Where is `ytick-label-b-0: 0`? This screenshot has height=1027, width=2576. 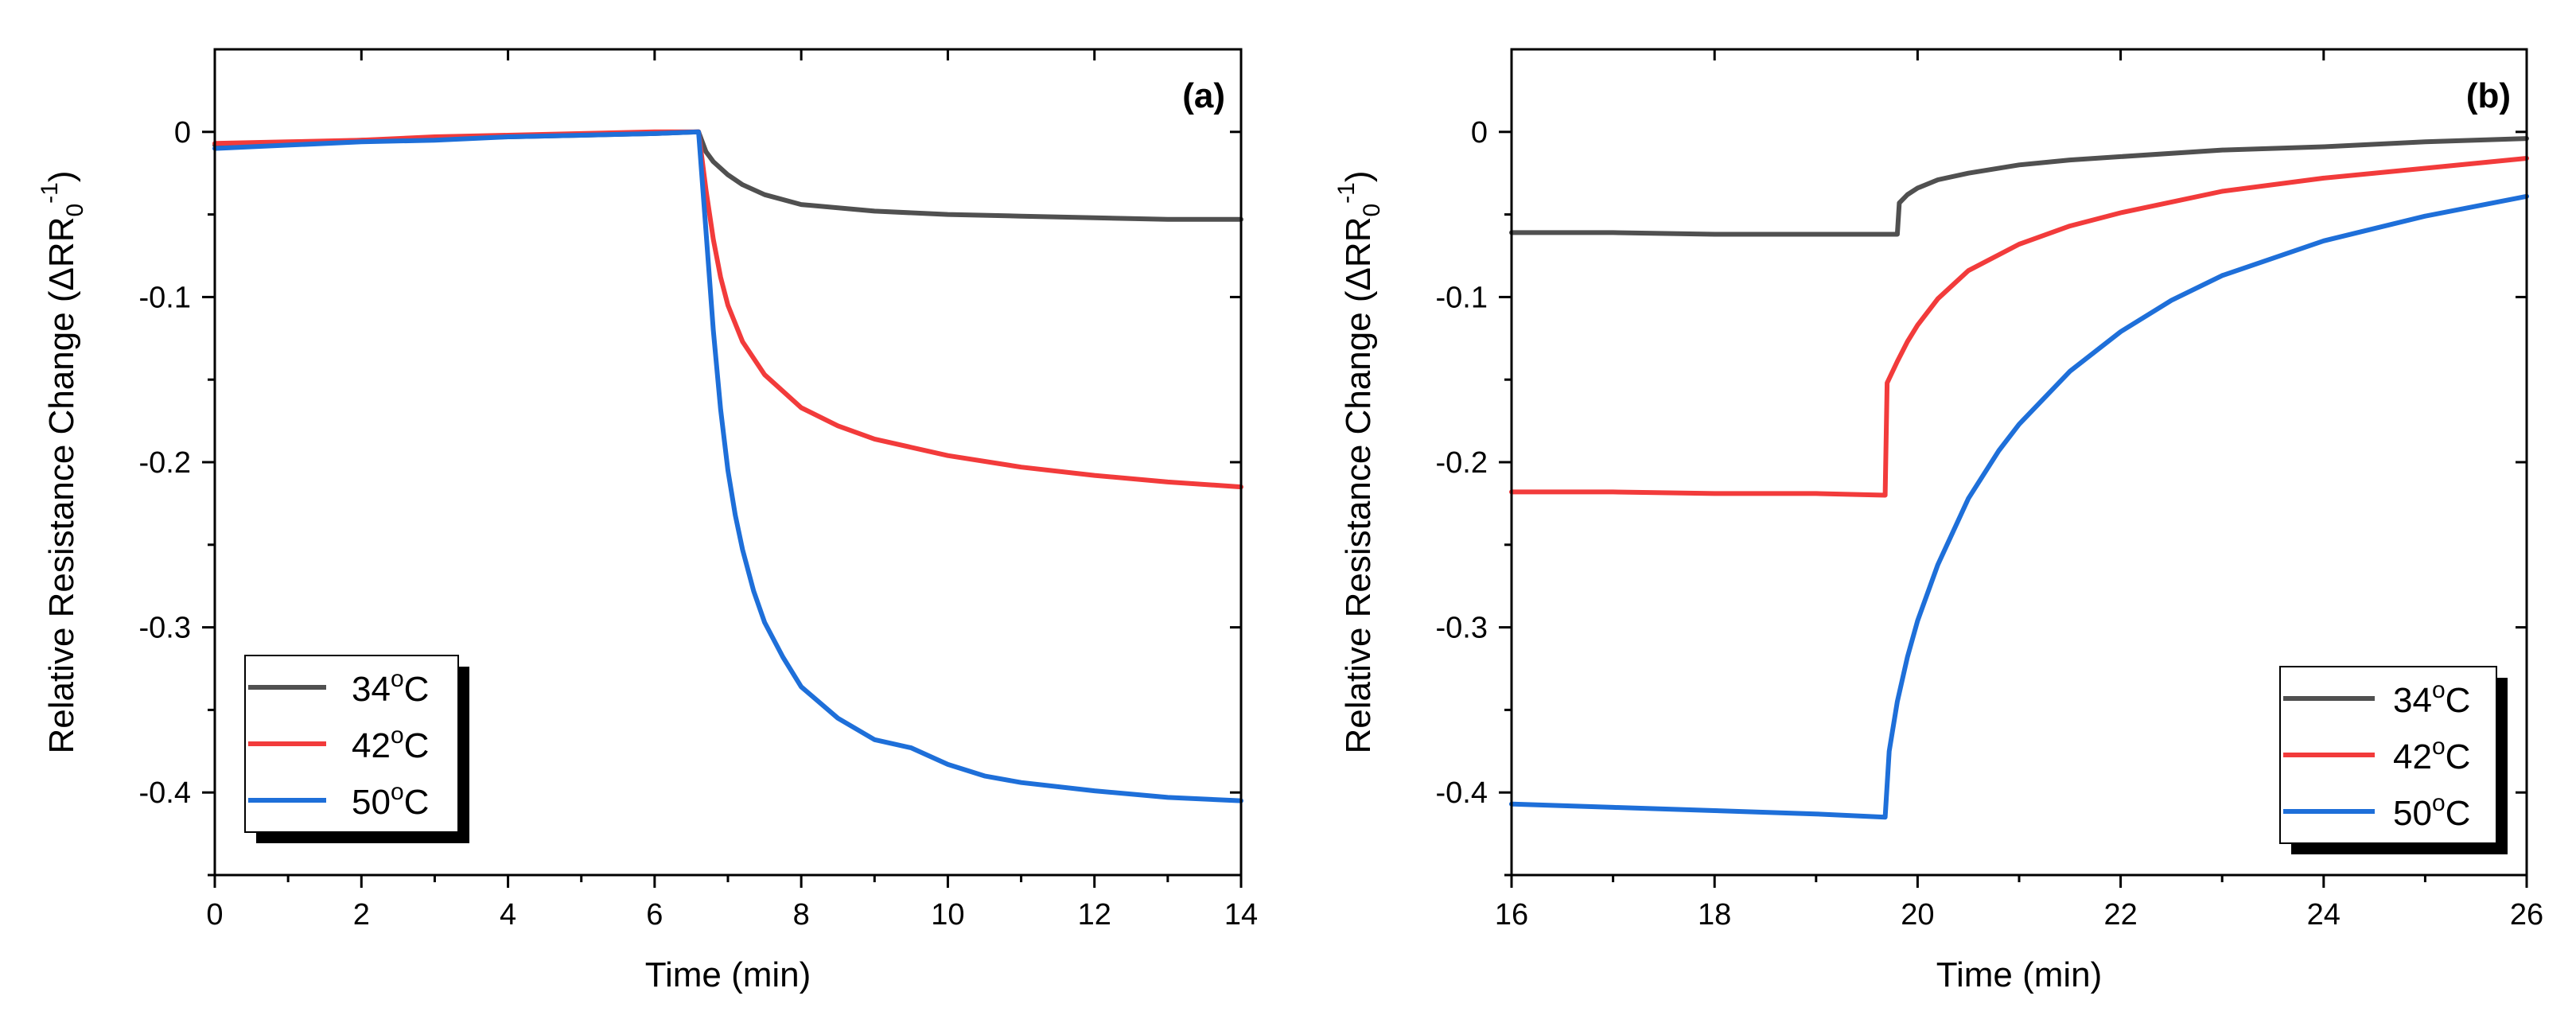 ytick-label-b-0: 0 is located at coordinates (1480, 133).